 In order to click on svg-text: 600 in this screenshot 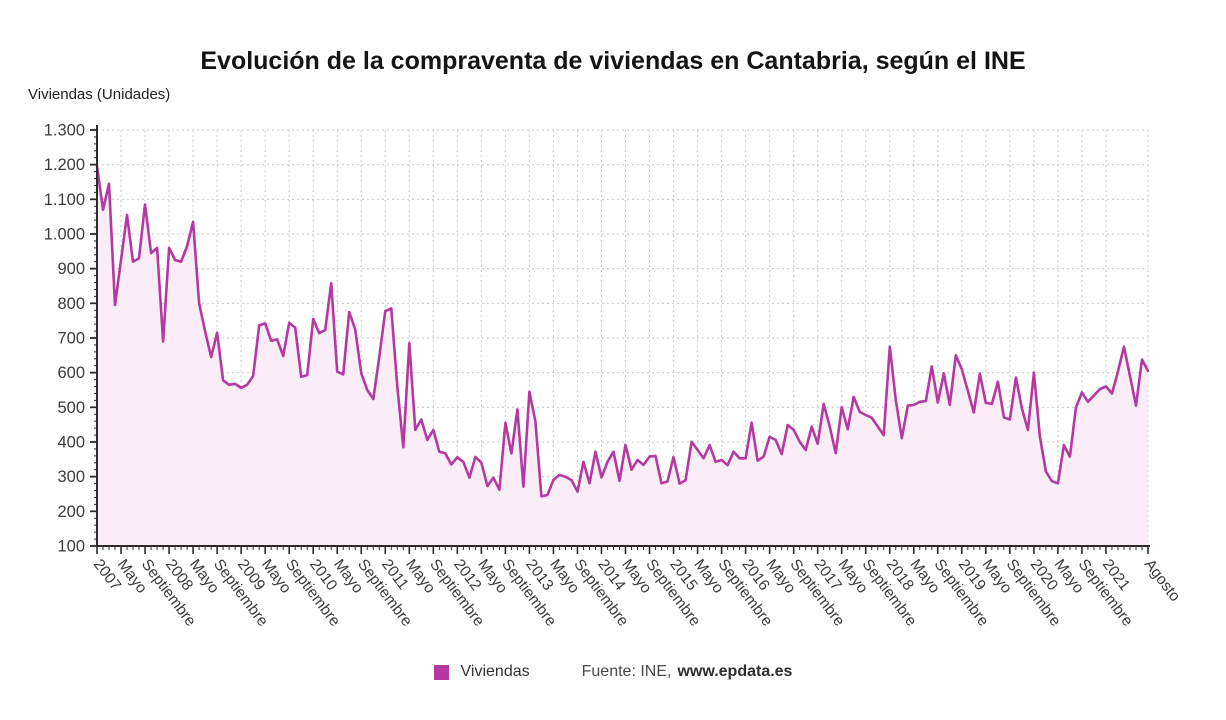, I will do `click(71, 373)`.